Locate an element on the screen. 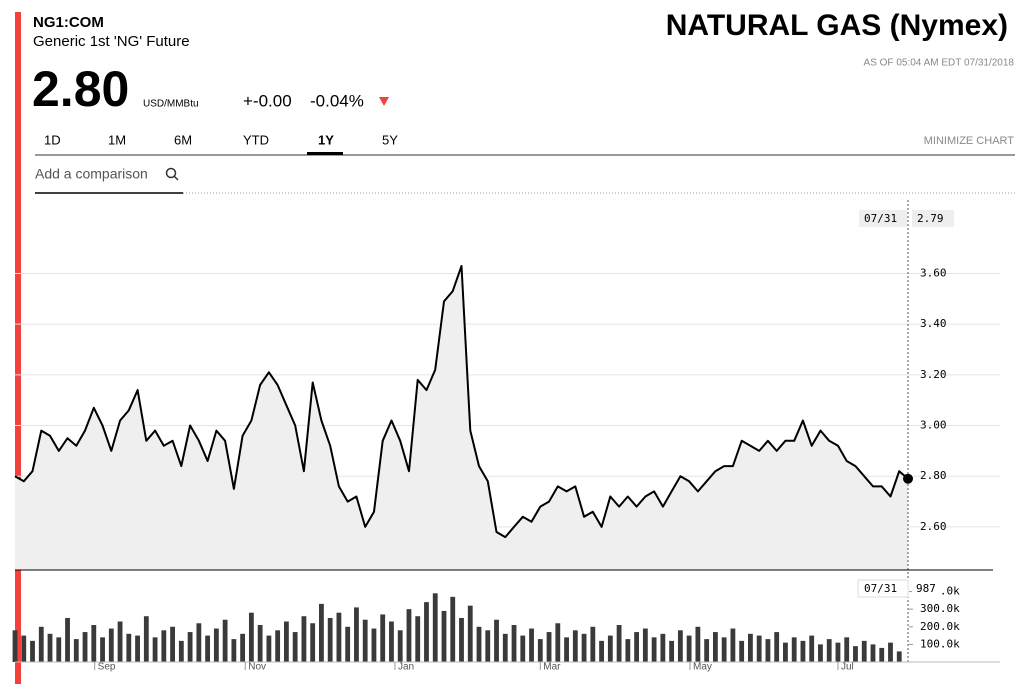 The image size is (1017, 684). comparison-input: Add a comparison is located at coordinates (91, 174).